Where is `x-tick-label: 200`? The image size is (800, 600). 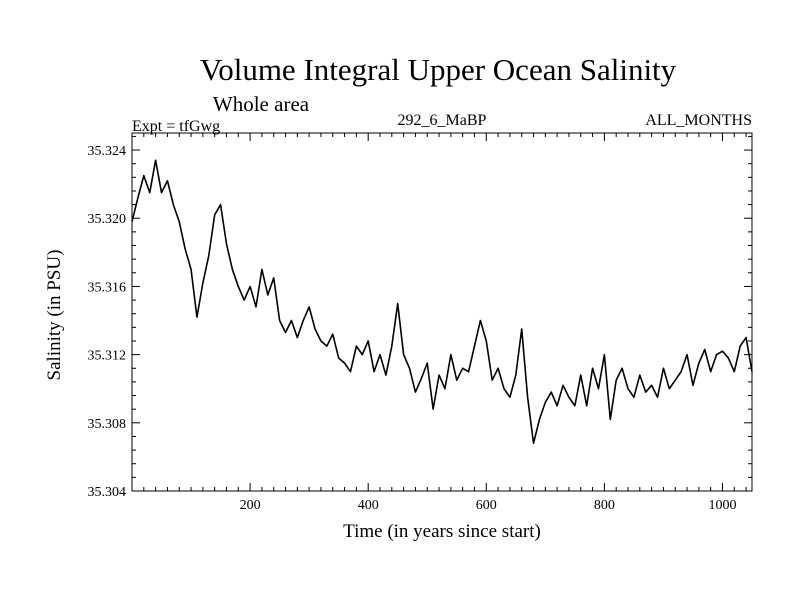
x-tick-label: 200 is located at coordinates (250, 505).